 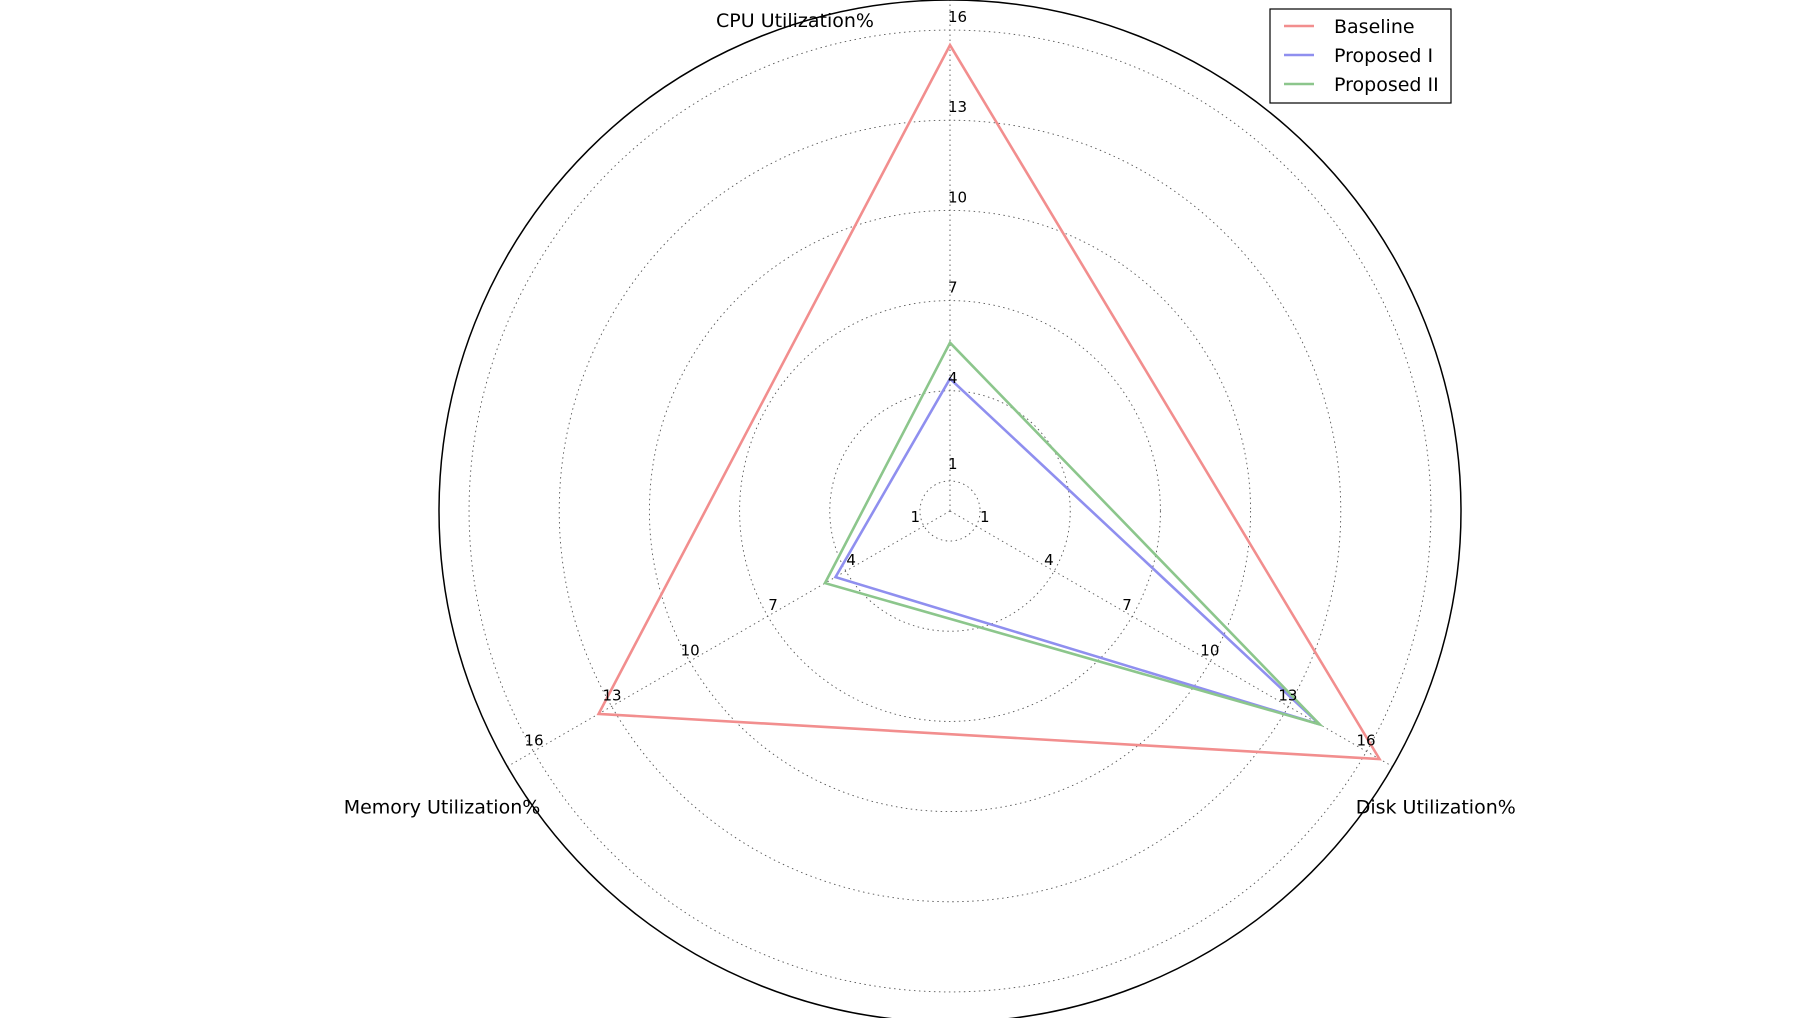 I want to click on series-proposed-i, so click(x=1077, y=551).